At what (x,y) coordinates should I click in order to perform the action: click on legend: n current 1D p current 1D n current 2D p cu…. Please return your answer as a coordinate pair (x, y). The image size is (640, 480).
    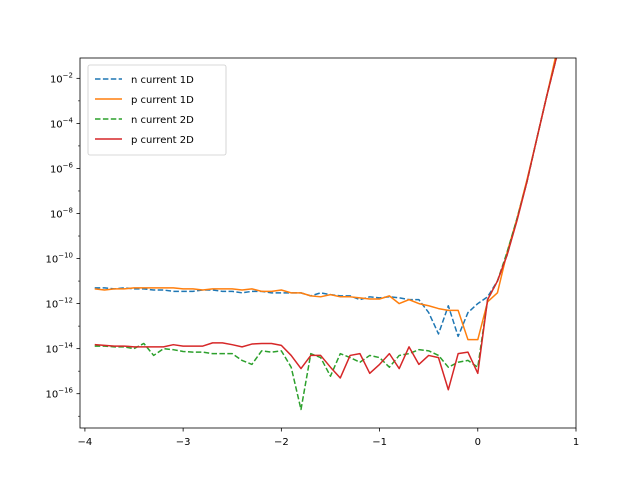
    Looking at the image, I should click on (157, 110).